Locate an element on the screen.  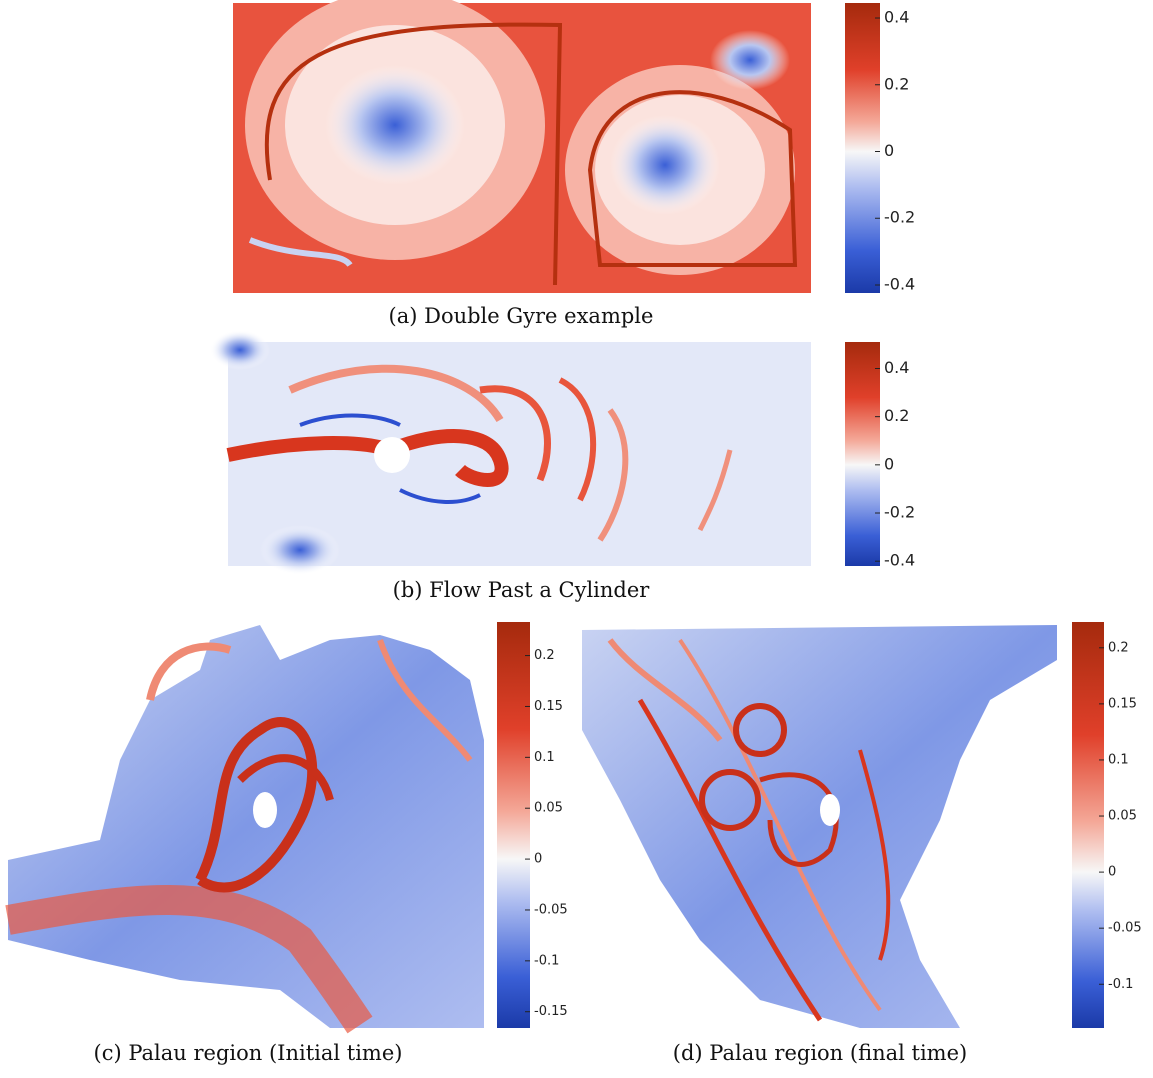
caption: (c) Palau region (Initial time) is located at coordinates (248, 1053).